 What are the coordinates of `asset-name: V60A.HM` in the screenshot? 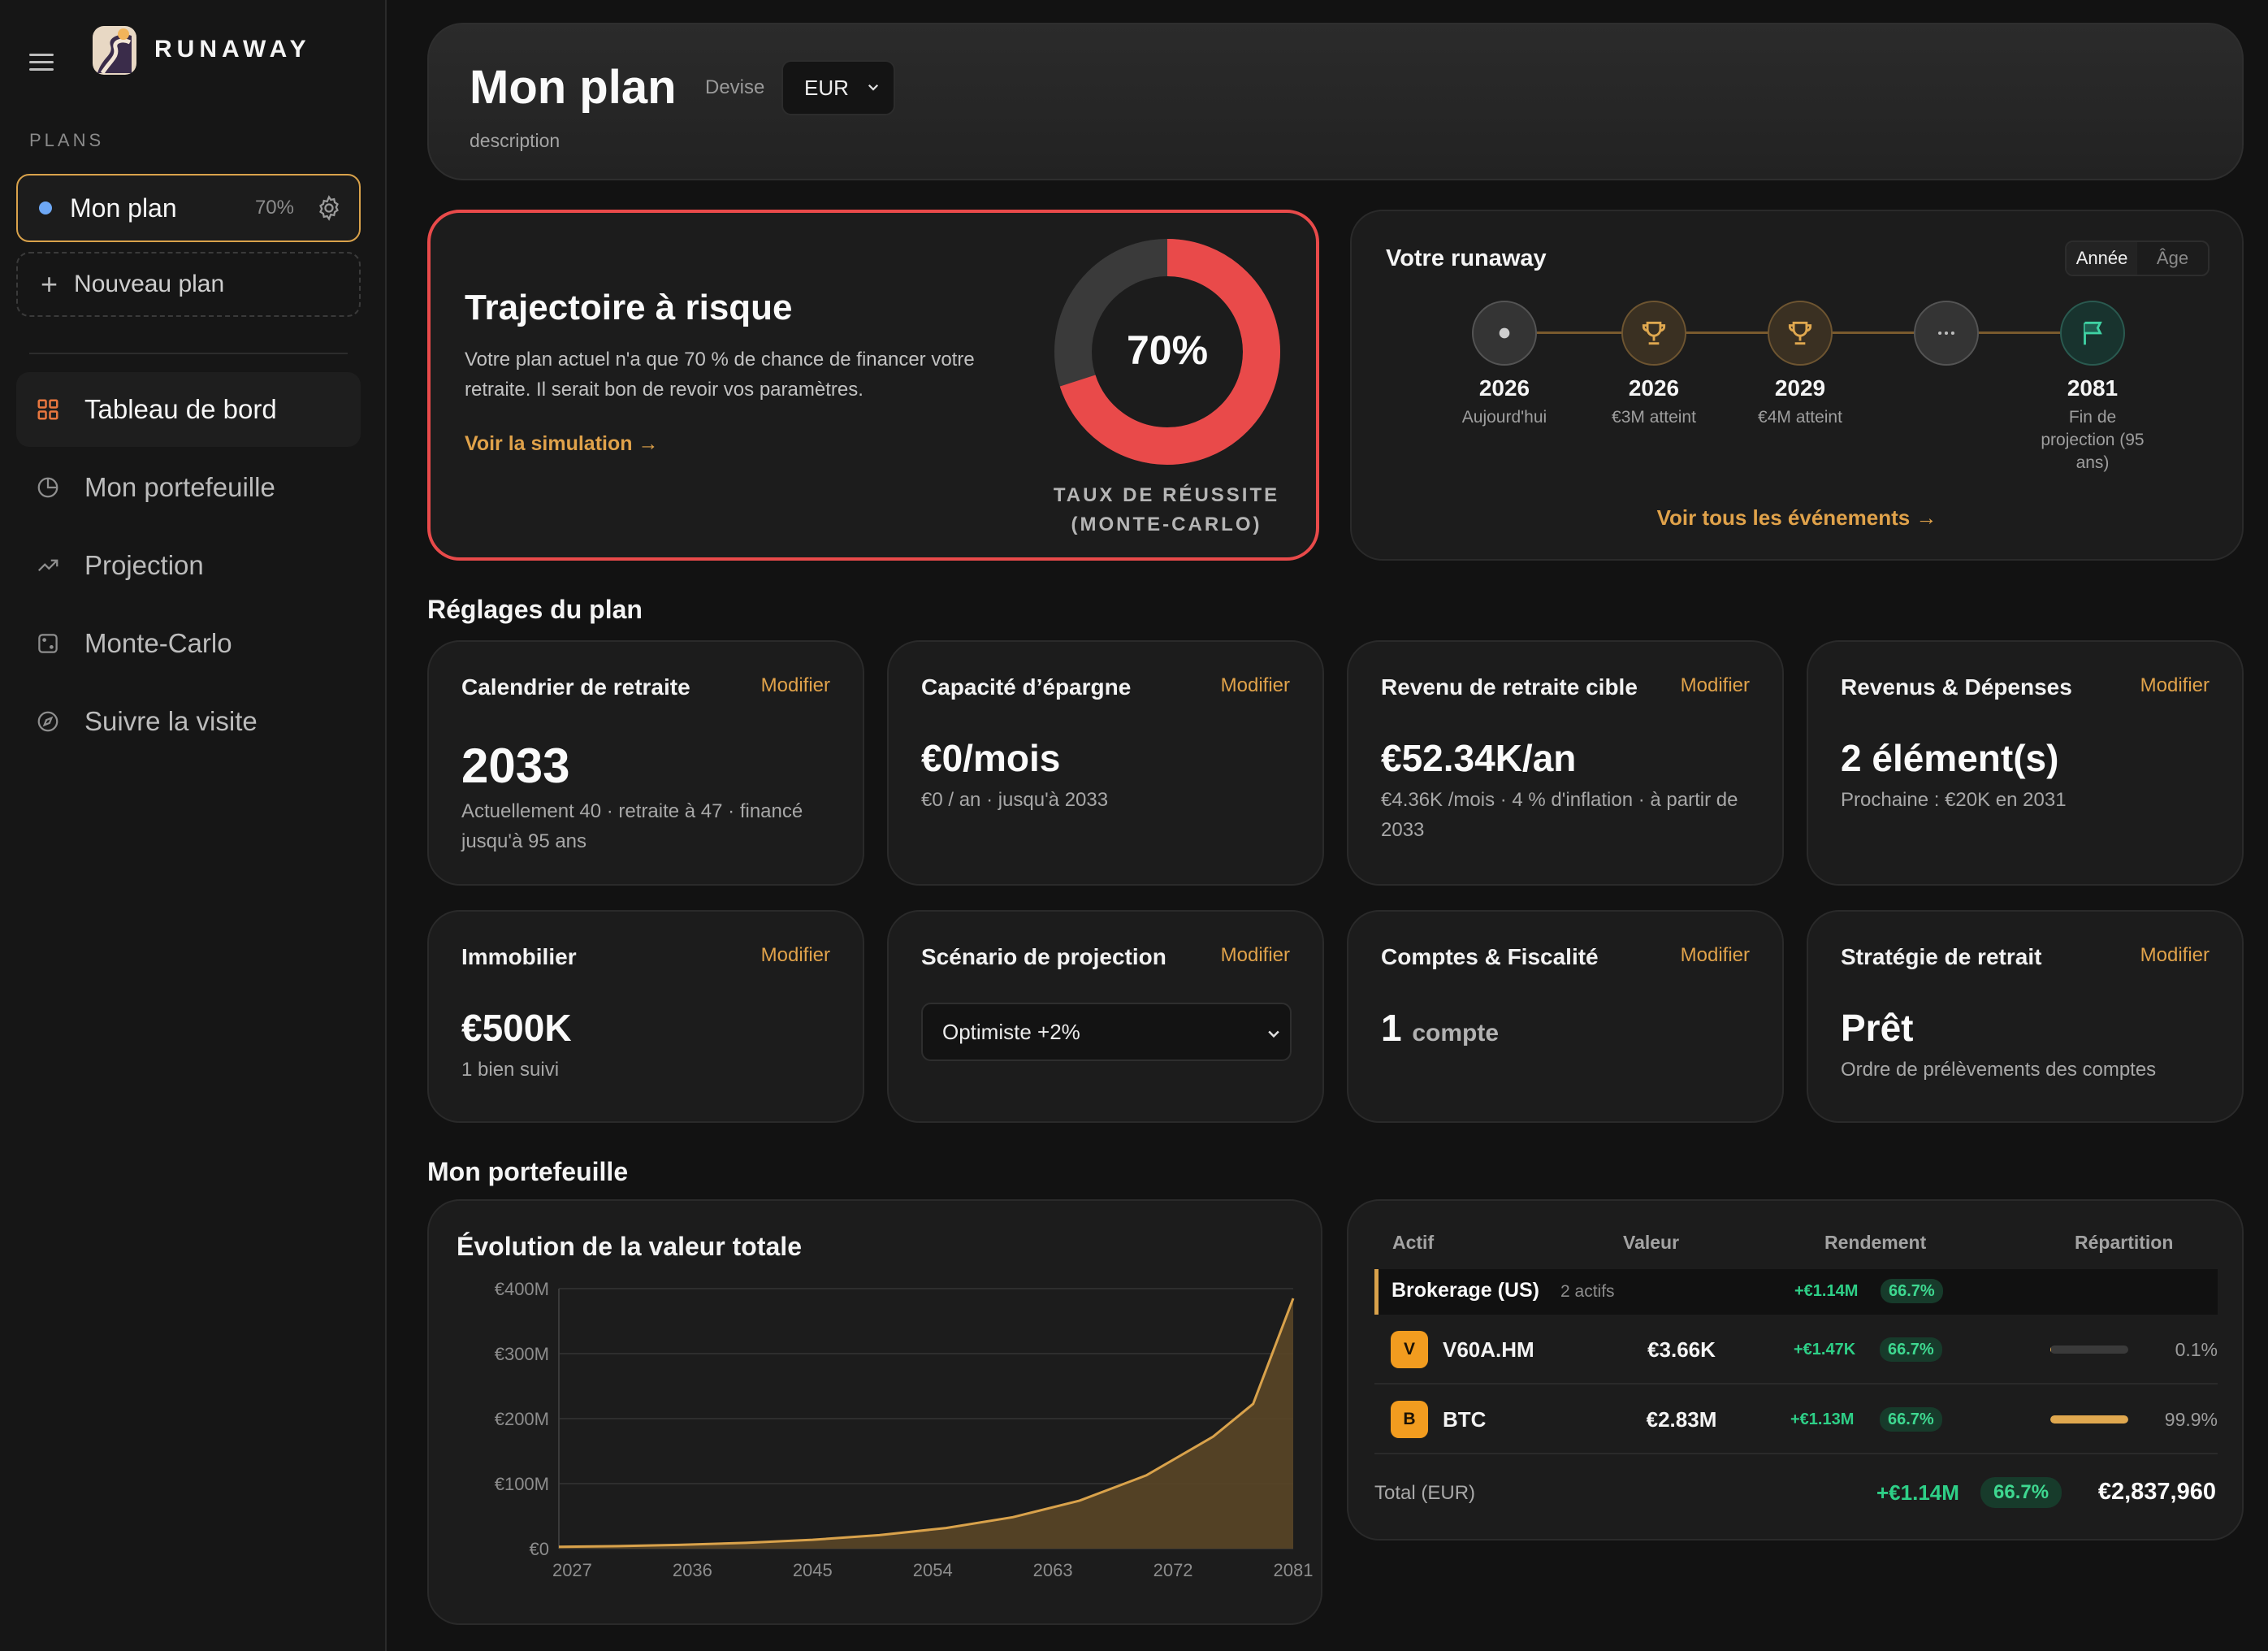 It's located at (1489, 1349).